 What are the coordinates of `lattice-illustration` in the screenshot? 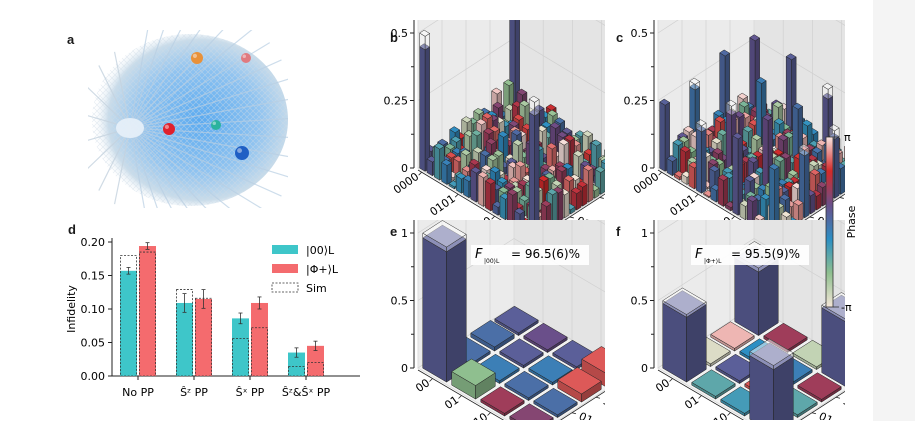 It's located at (188, 119).